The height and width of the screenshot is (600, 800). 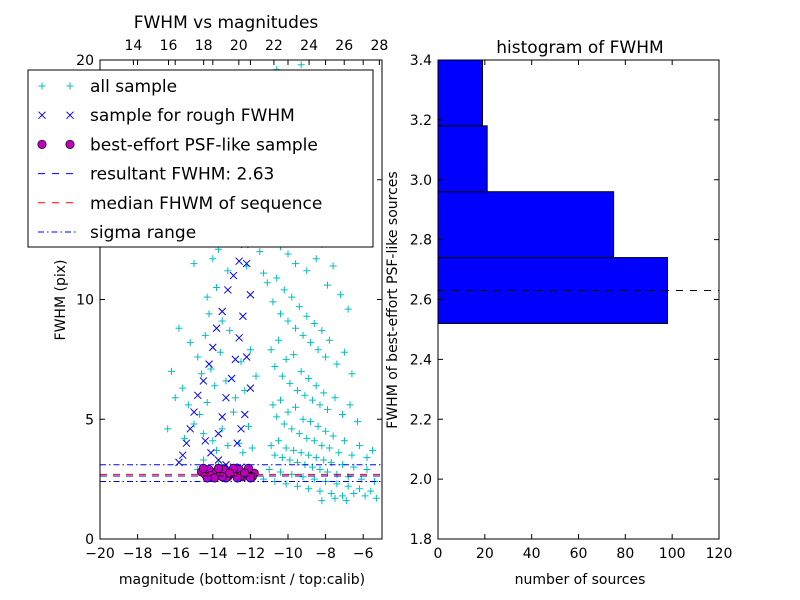 I want to click on x-tick-label: −14, so click(x=213, y=554).